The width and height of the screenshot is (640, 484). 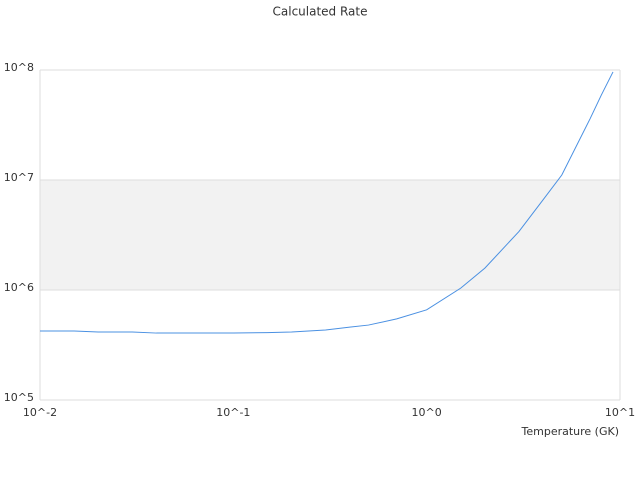 I want to click on x-tick-label: 10^-1, so click(x=233, y=412).